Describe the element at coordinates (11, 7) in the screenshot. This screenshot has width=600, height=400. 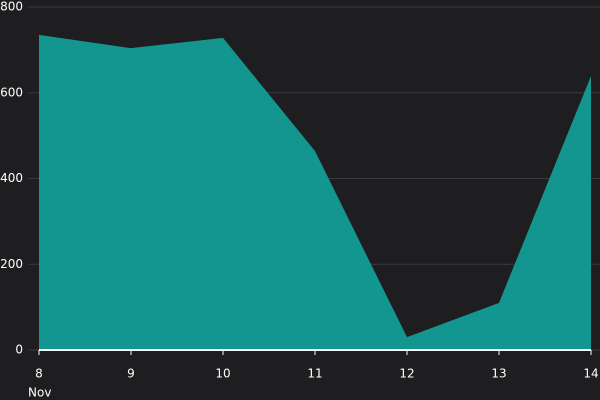
I see `y-tick-label: 800` at that location.